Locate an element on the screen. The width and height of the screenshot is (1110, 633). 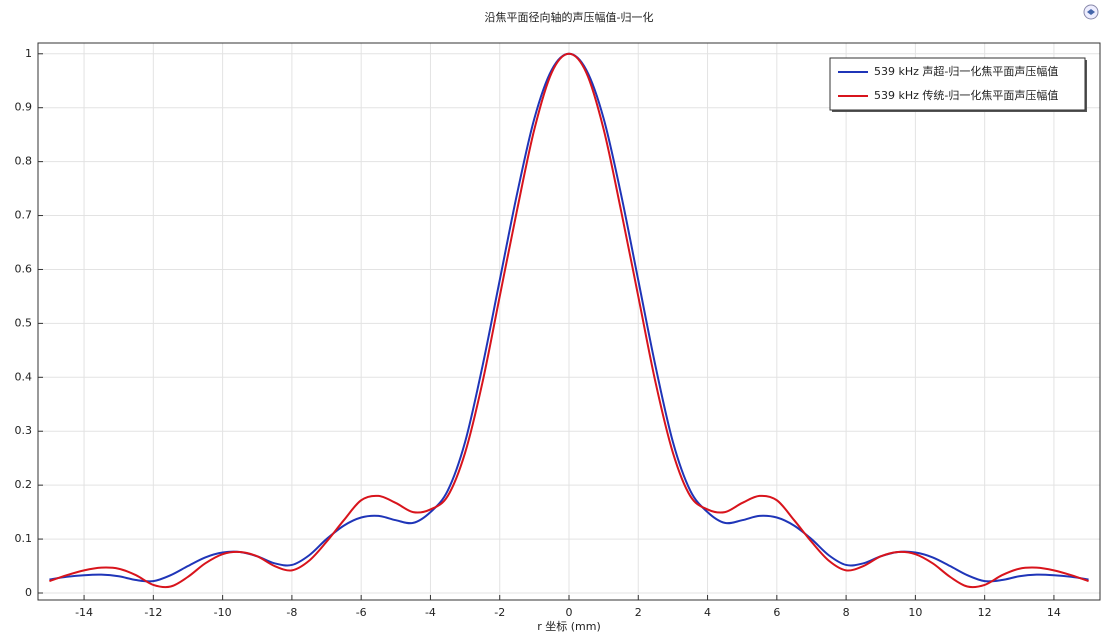
legend-box is located at coordinates (957, 84).